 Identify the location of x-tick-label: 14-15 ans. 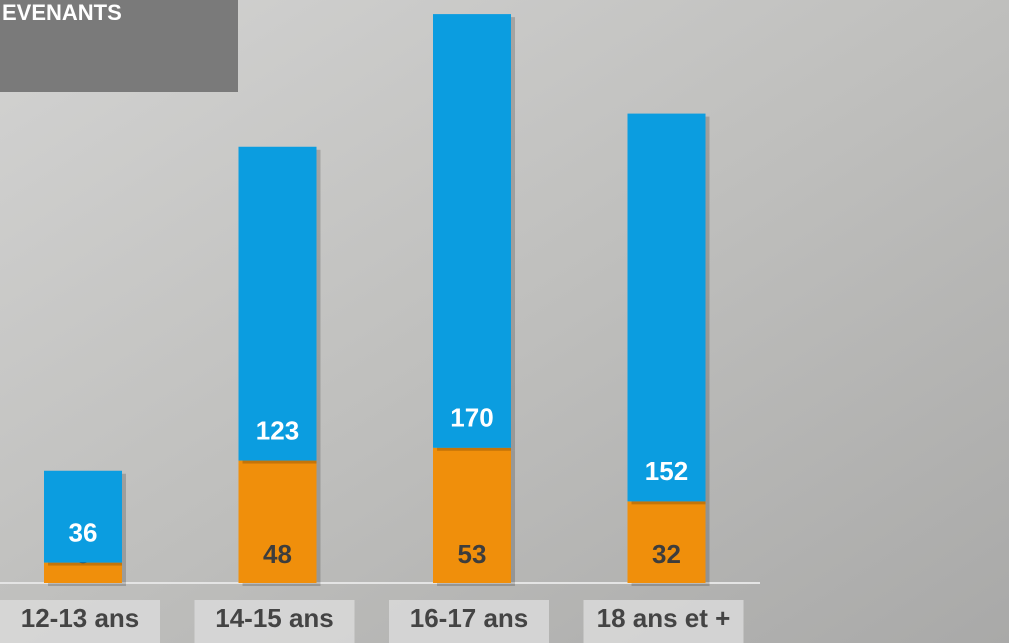
(274, 618).